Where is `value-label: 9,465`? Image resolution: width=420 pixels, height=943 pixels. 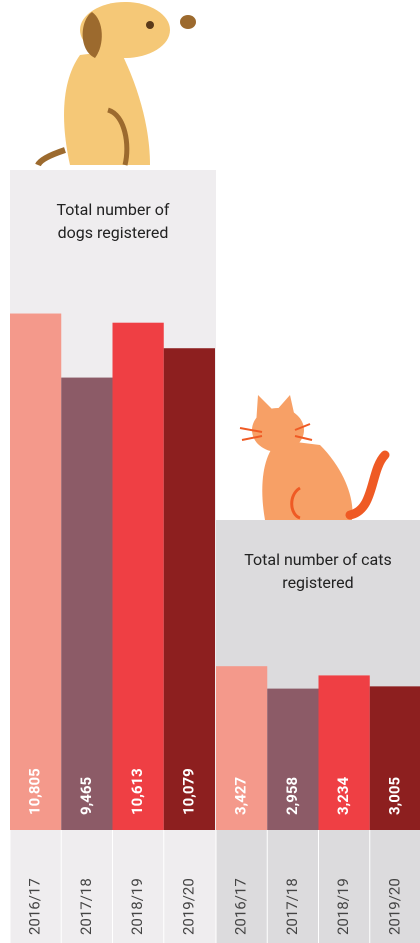 value-label: 9,465 is located at coordinates (86, 796).